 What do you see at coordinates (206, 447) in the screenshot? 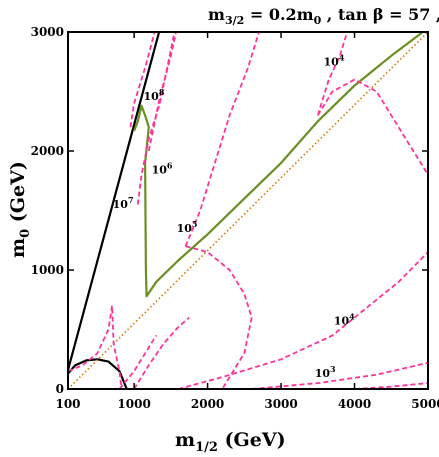
I see `xlabel-sub: 1/2` at bounding box center [206, 447].